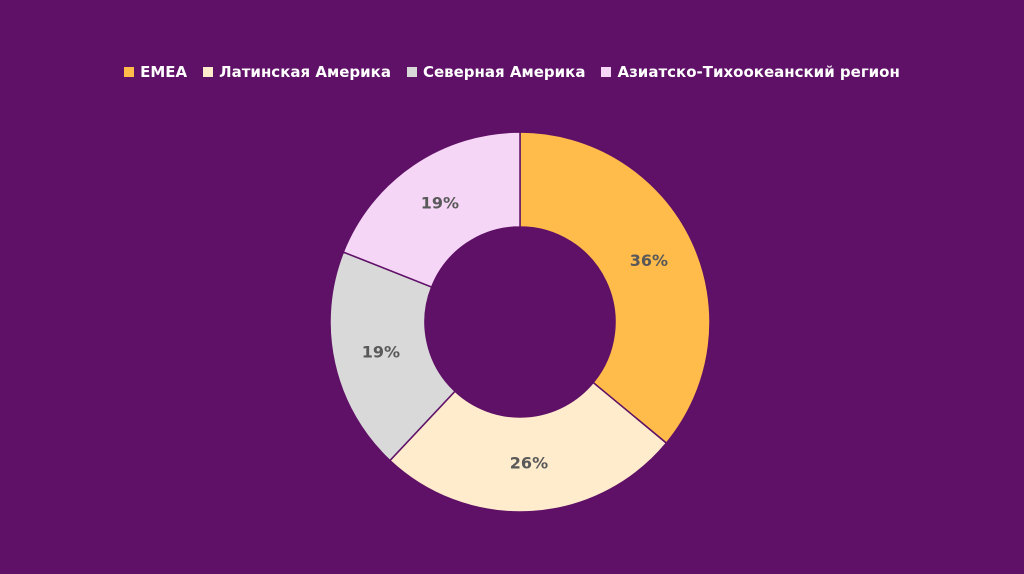 This screenshot has height=574, width=1024. I want to click on legend-label: Азиатско-Тихоокеанский регион, so click(758, 72).